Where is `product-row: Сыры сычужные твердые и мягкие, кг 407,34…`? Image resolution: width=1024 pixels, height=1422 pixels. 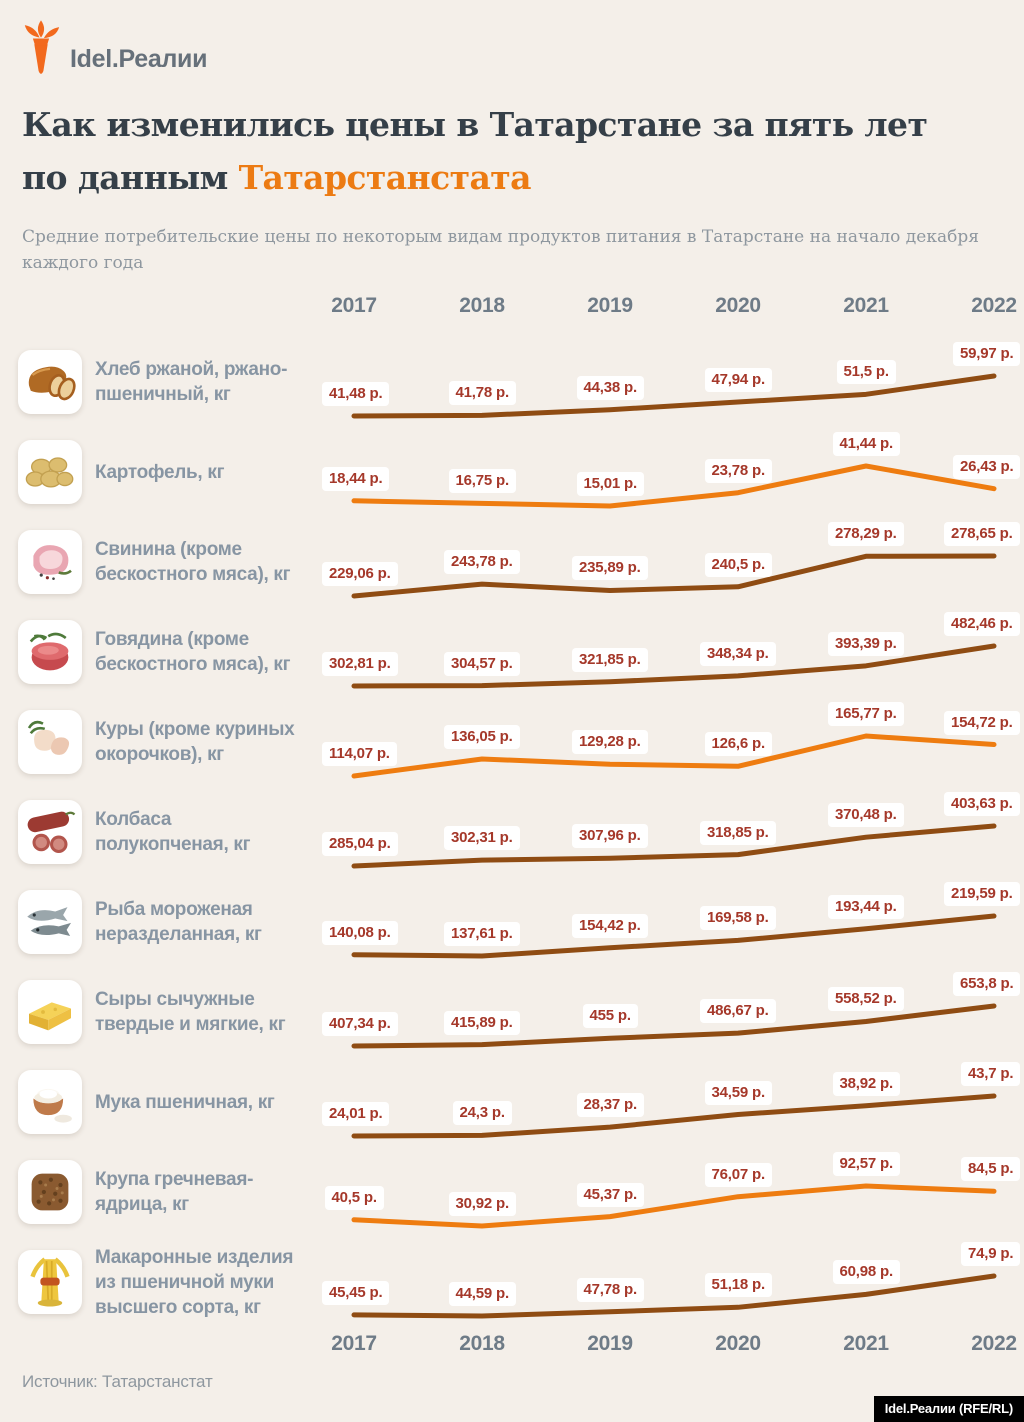 product-row: Сыры сычужные твердые и мягкие, кг 407,34… is located at coordinates (512, 1015).